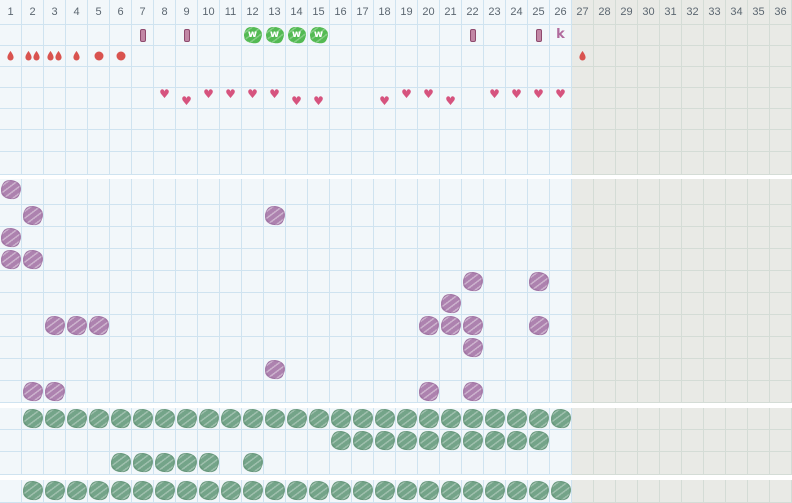 The image size is (792, 503). I want to click on day-cell-25: ♥, so click(539, 98).